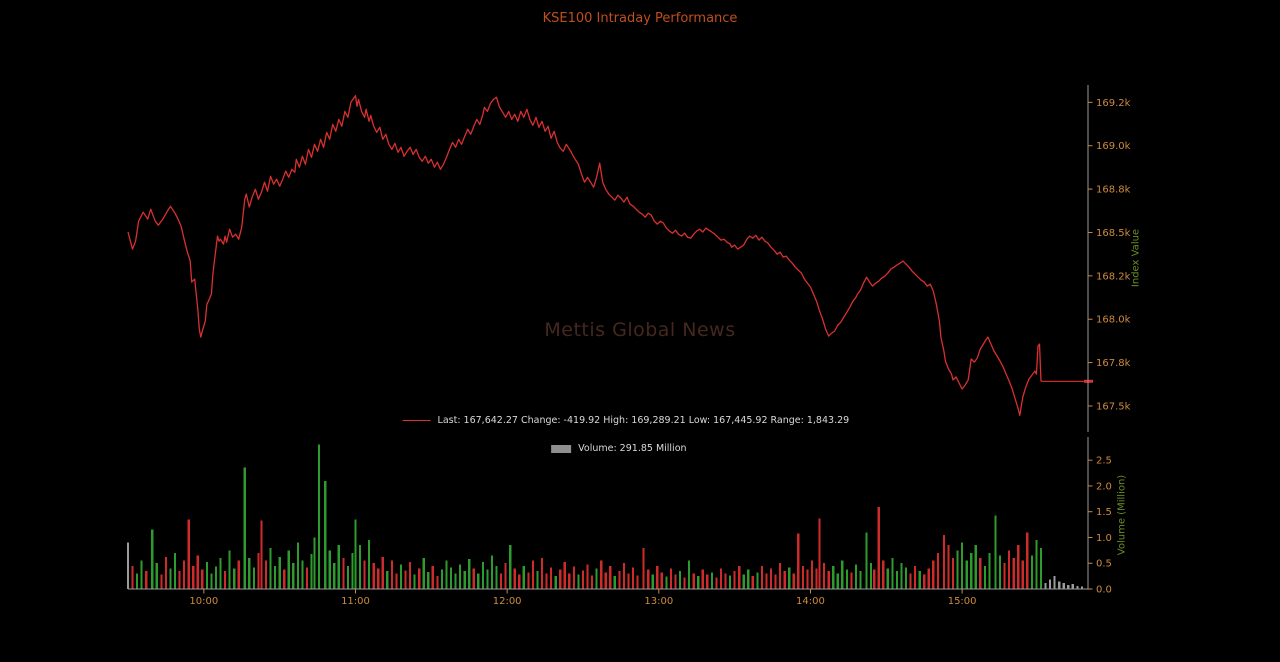  What do you see at coordinates (416, 420) in the screenshot?
I see `price-line-legend-swatch` at bounding box center [416, 420].